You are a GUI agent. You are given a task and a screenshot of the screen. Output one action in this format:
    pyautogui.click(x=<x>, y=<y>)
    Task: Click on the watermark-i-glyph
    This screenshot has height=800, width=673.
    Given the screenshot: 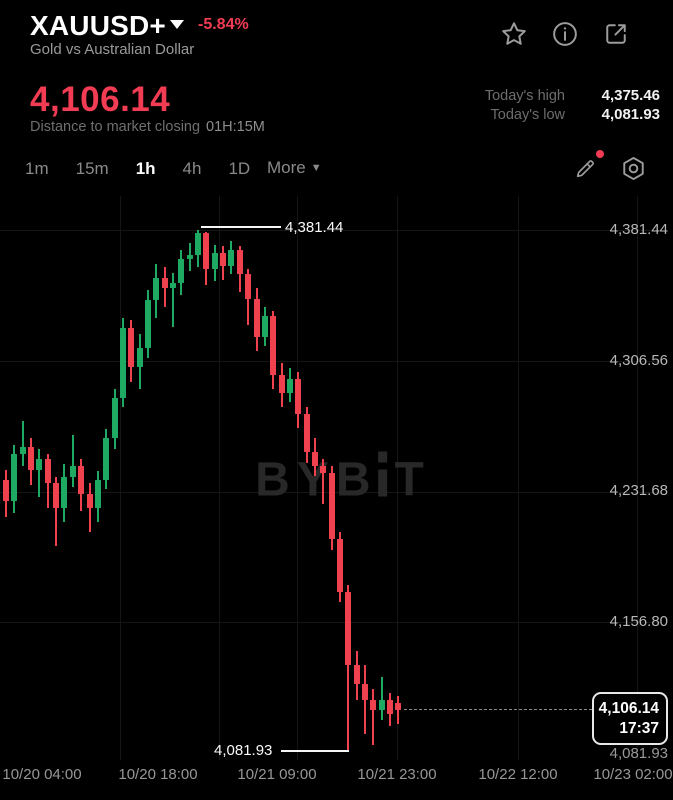 What is the action you would take?
    pyautogui.click(x=383, y=474)
    